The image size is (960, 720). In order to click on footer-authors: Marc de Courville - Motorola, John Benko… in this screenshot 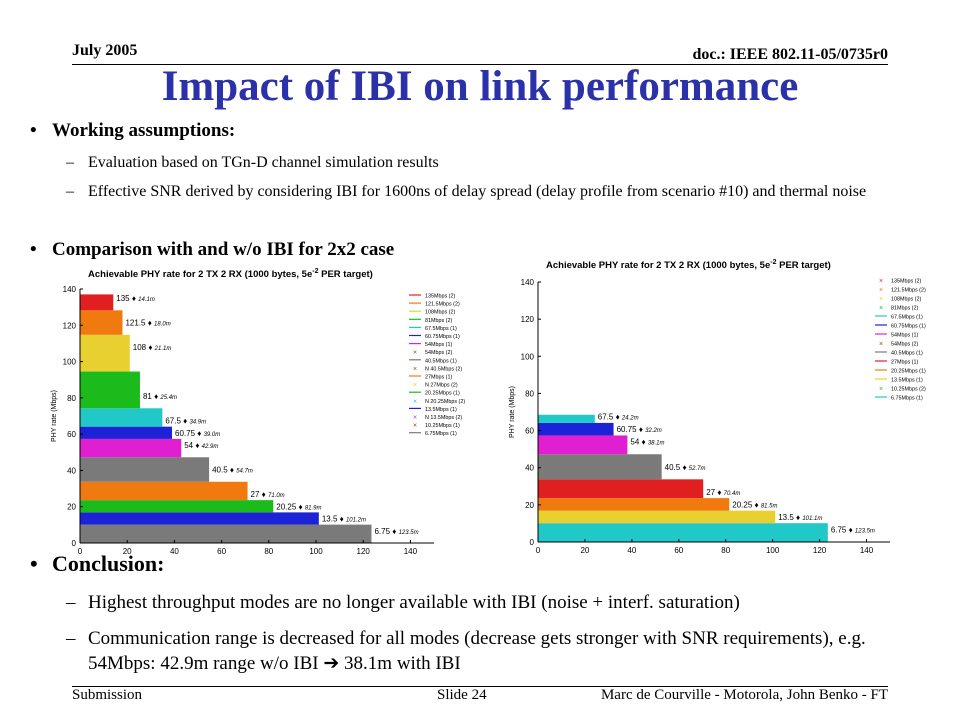, I will do `click(744, 695)`.